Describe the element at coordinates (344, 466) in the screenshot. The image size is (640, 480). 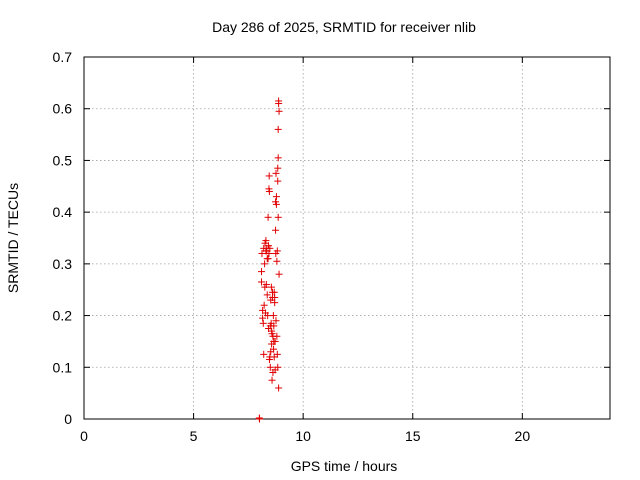
I see `x-axis-label: GPS time / hours` at that location.